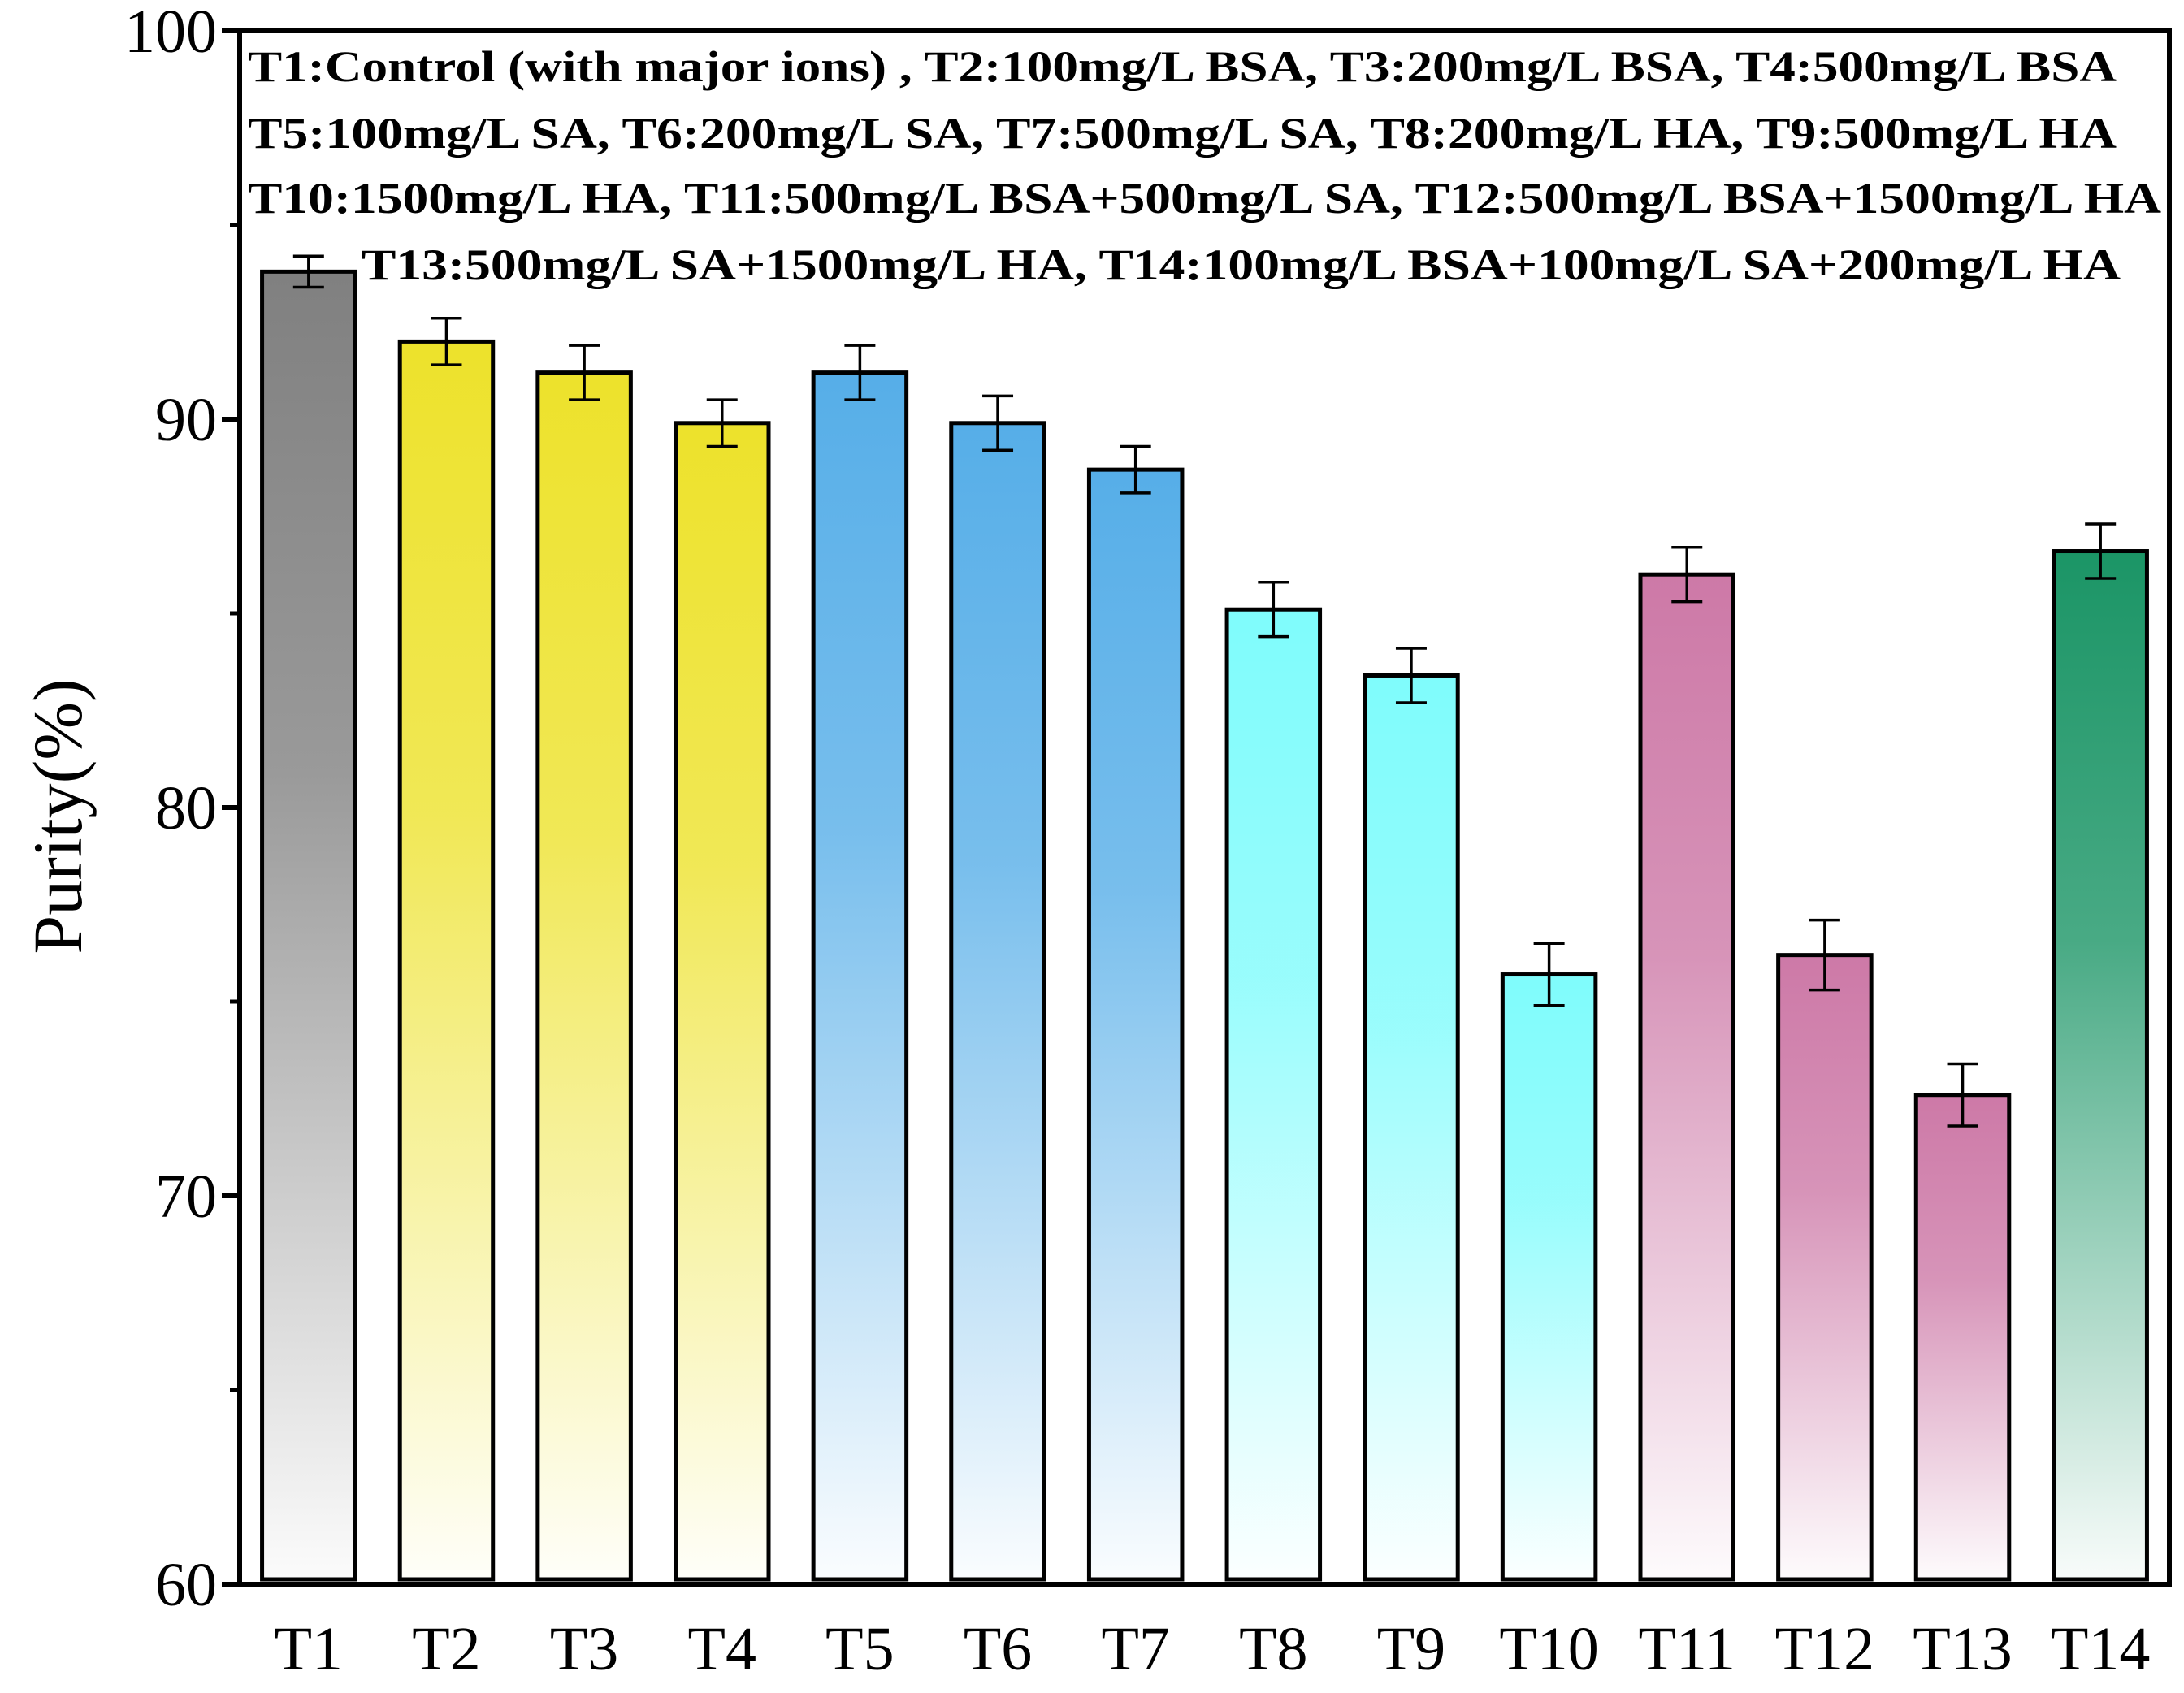 This screenshot has width=2184, height=1693. I want to click on bar-t13, so click(1963, 1337).